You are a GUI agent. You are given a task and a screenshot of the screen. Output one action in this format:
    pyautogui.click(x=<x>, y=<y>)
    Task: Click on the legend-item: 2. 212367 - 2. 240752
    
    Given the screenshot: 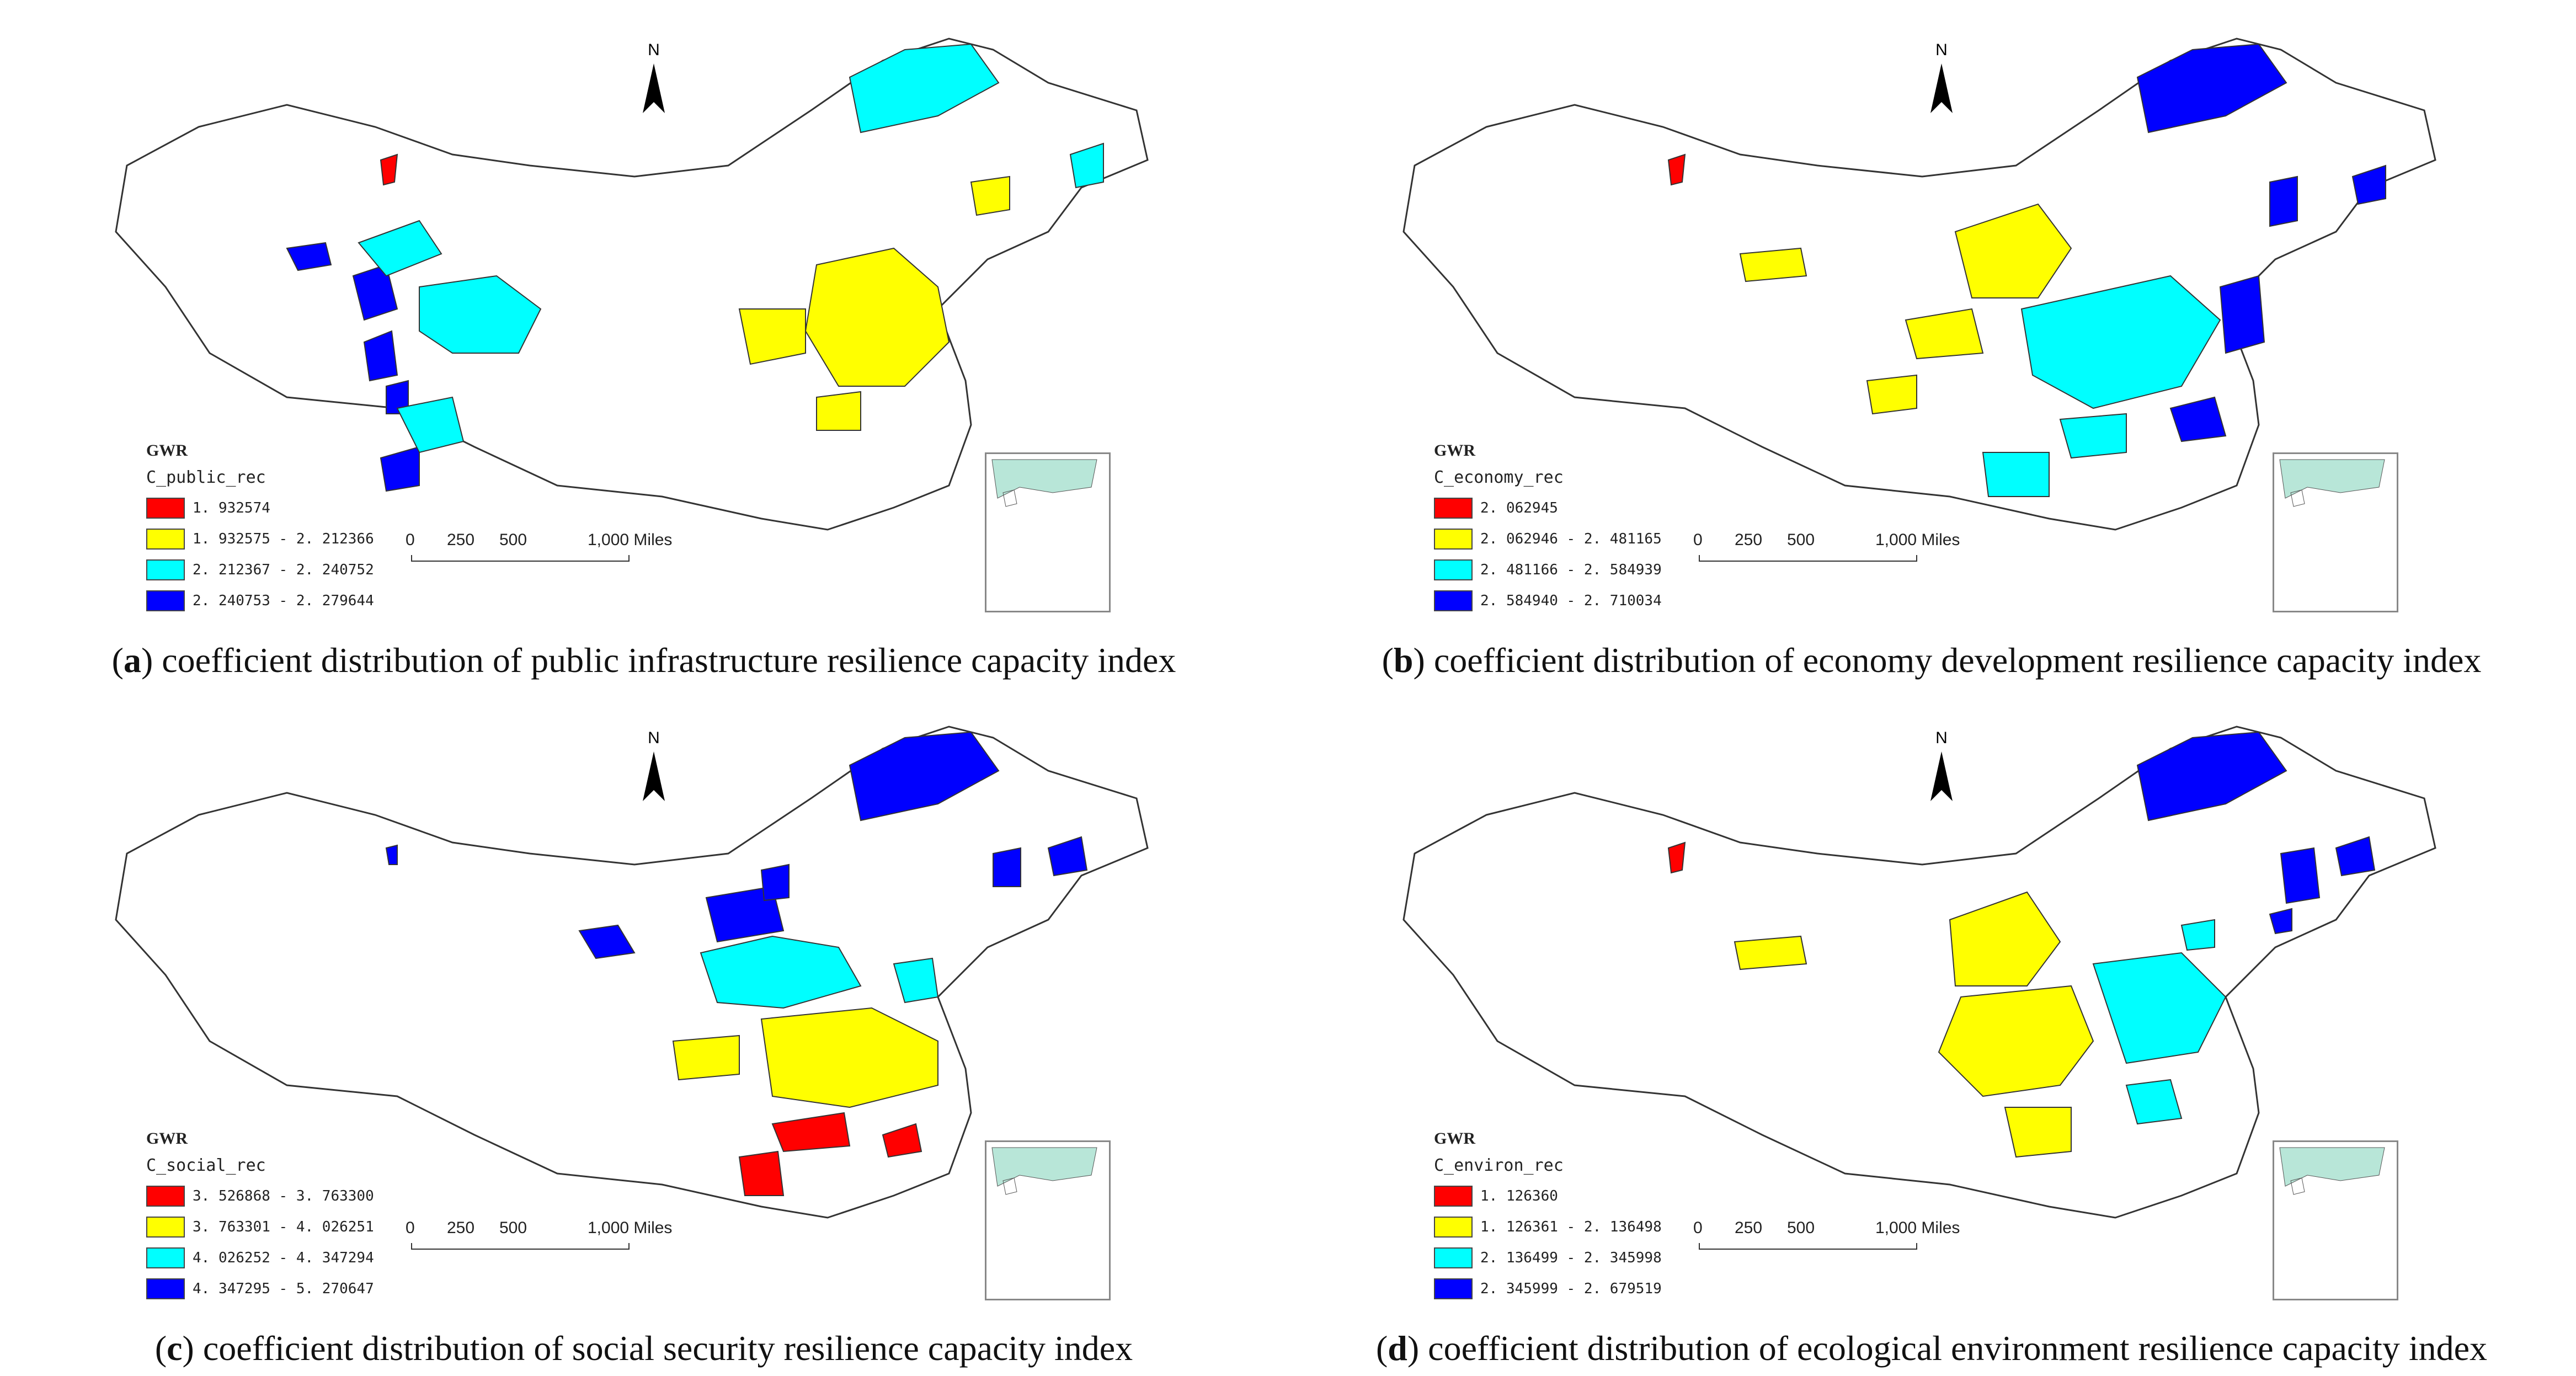 What is the action you would take?
    pyautogui.click(x=260, y=569)
    